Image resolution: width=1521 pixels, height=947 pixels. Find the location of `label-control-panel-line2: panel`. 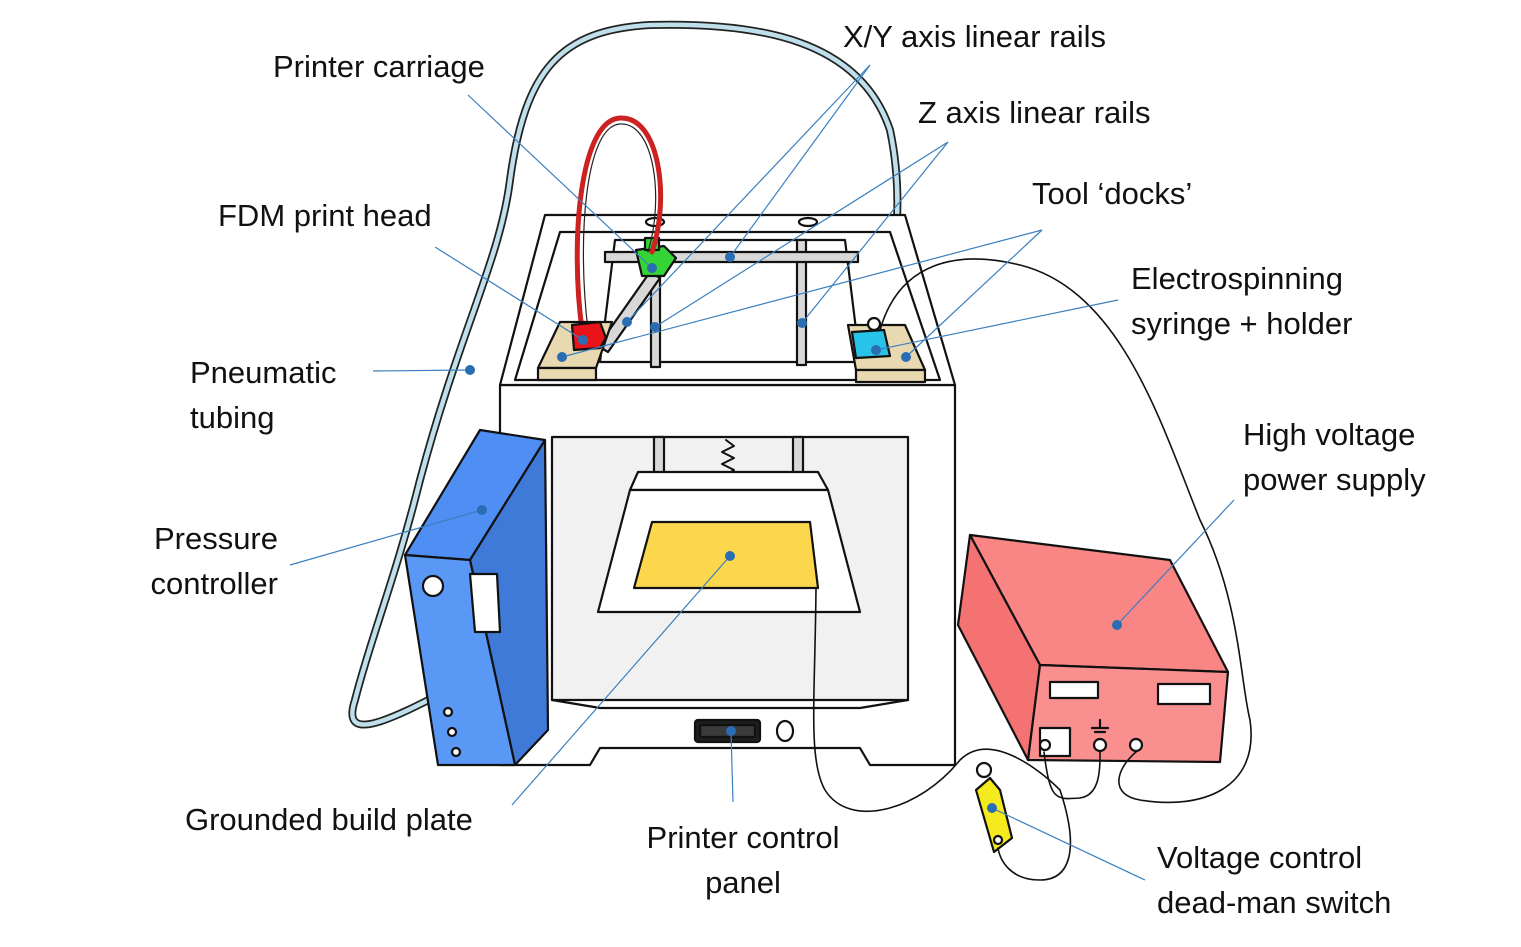

label-control-panel-line2: panel is located at coordinates (743, 882).